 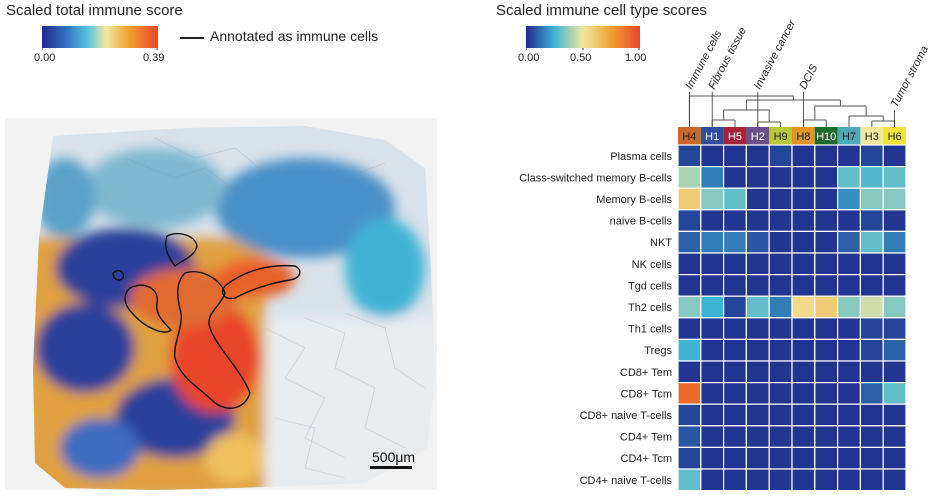 What do you see at coordinates (626, 481) in the screenshot?
I see `row-label: CD4+ naive T-cells` at bounding box center [626, 481].